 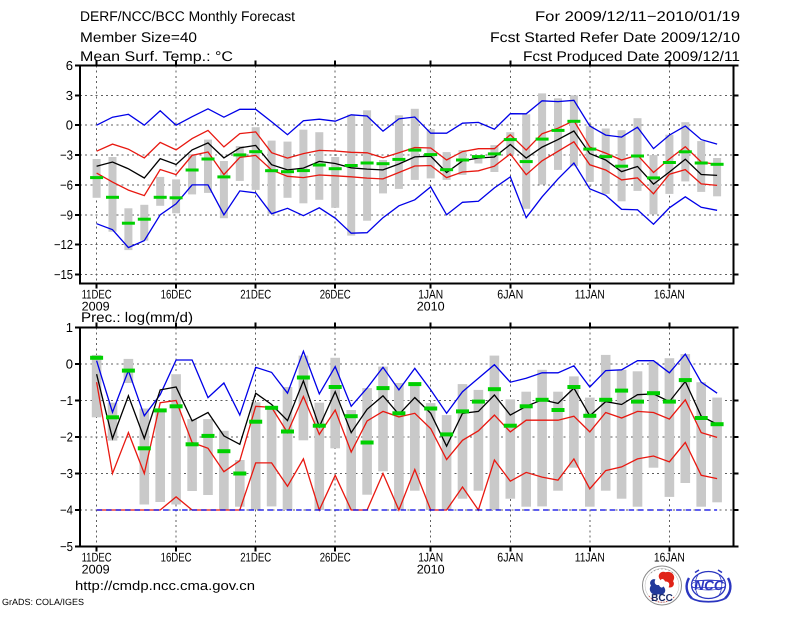 What do you see at coordinates (662, 598) in the screenshot?
I see `svg-text: BCC` at bounding box center [662, 598].